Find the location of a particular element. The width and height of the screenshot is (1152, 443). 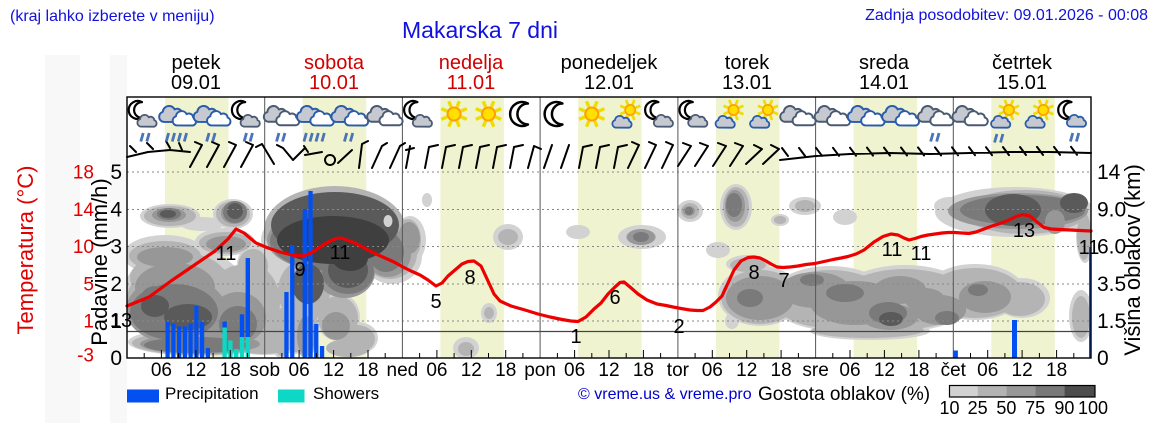

svg-text: 1.5 is located at coordinates (1111, 321).